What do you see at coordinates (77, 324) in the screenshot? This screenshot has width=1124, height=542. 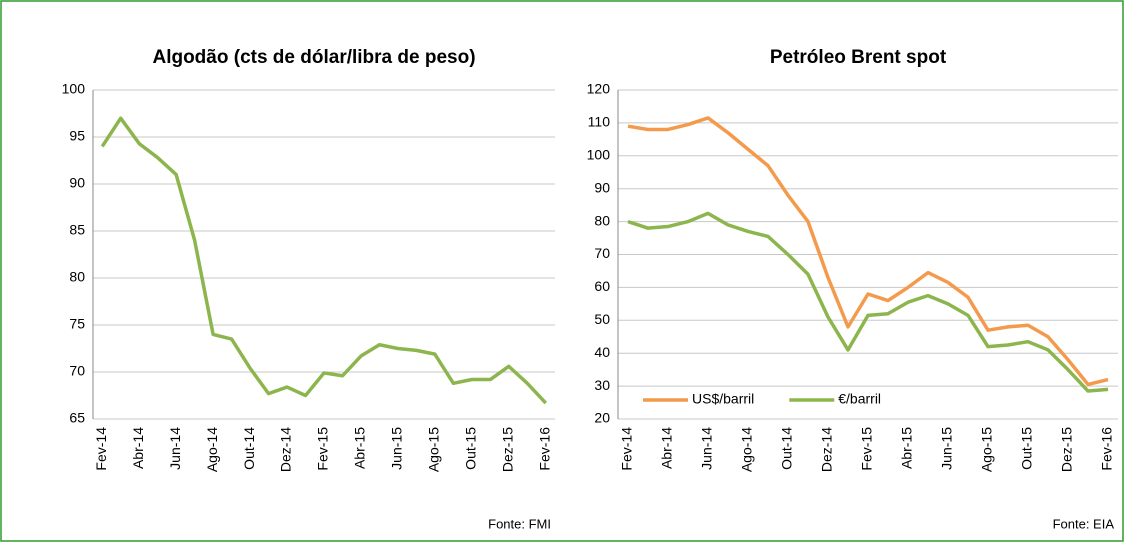 I see `y-tick-label: 75` at bounding box center [77, 324].